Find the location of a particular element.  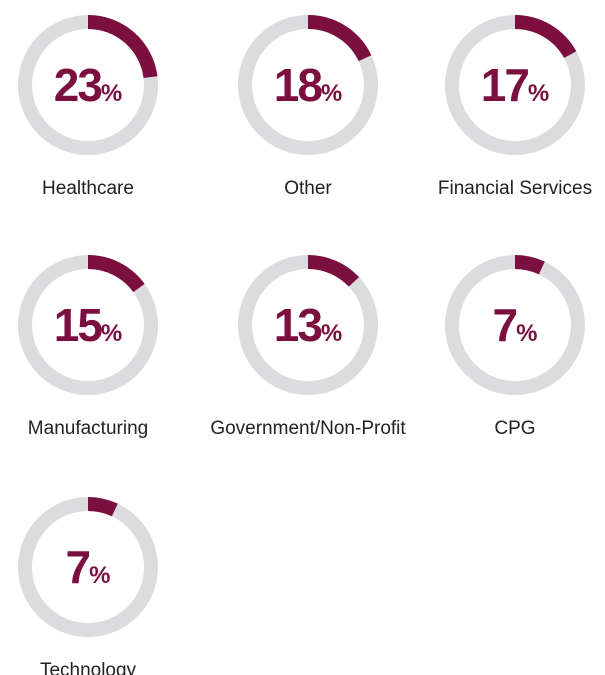

value-label: 13% is located at coordinates (308, 325).